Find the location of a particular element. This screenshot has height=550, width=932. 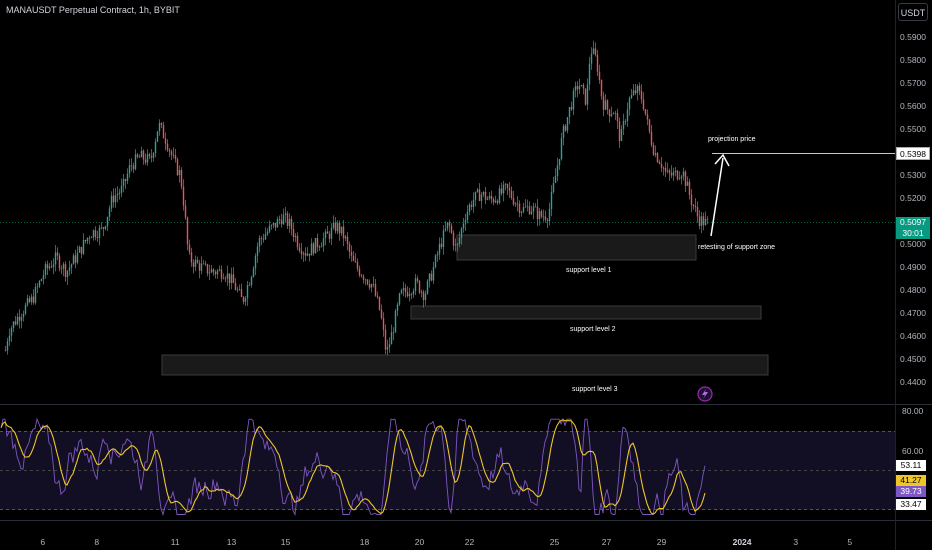

support-level-2-label: support level 2 is located at coordinates (593, 329).